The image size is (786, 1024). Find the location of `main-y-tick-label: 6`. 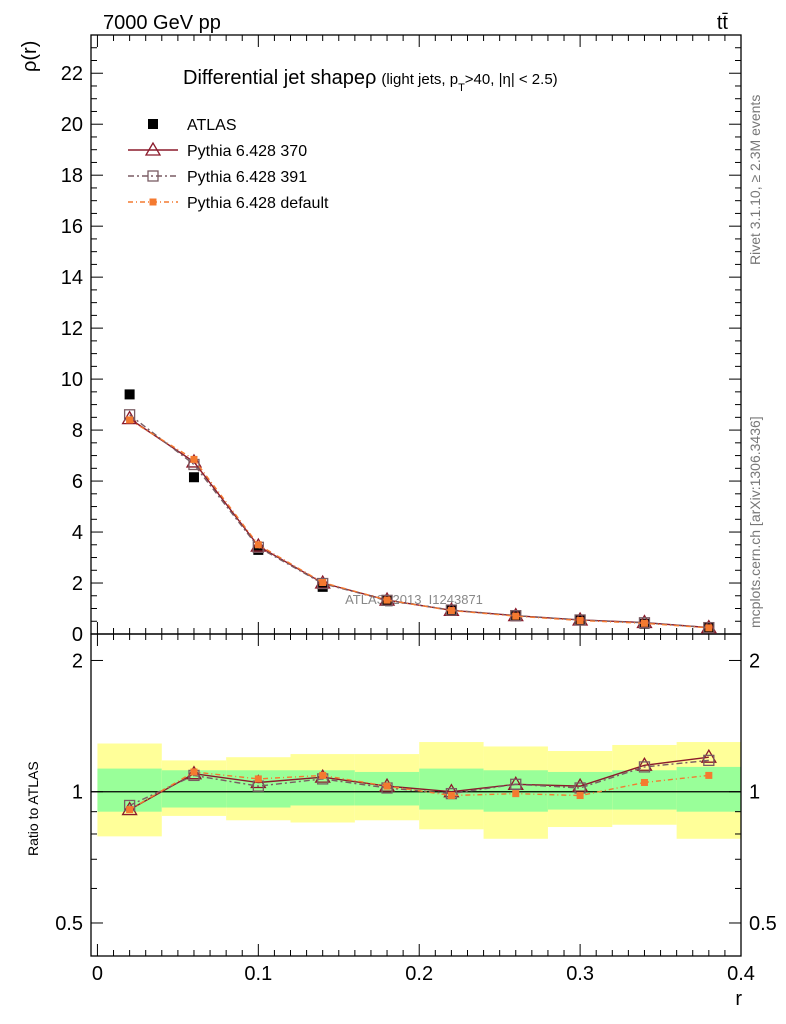

main-y-tick-label: 6 is located at coordinates (77, 482).